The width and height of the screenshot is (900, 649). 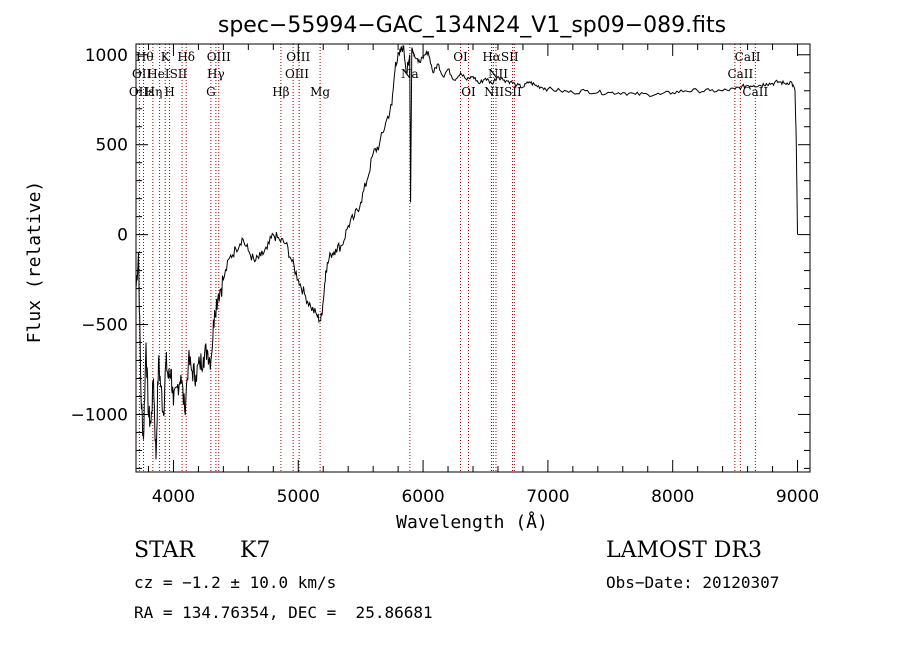 I want to click on obs-date: Obs−Date: 20120307, so click(x=693, y=582).